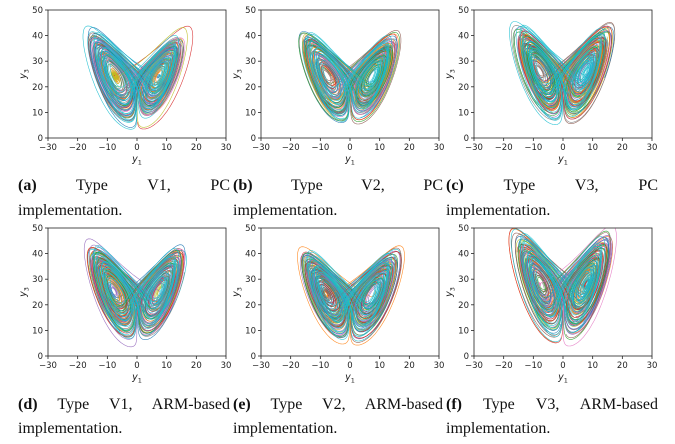 This screenshot has height=444, width=675. What do you see at coordinates (143, 404) in the screenshot?
I see `caption-d-text: Type V1, ARM-based` at bounding box center [143, 404].